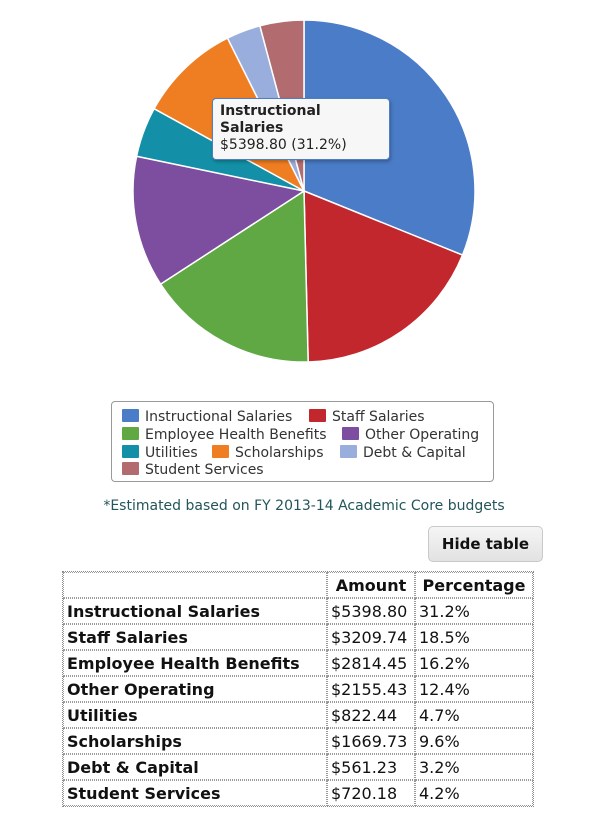 This screenshot has width=608, height=836. Describe the element at coordinates (474, 793) in the screenshot. I see `row-percentage: 4.2%` at that location.